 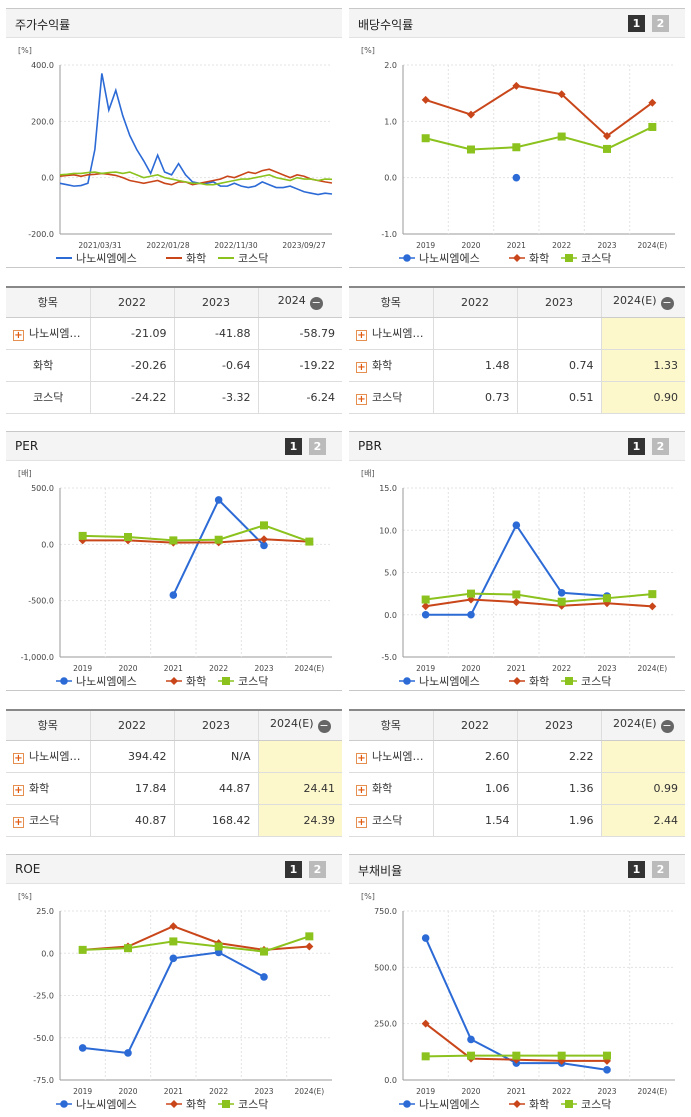 I want to click on table-row: + 코스닥 1.54 1.96 2.44, so click(x=517, y=820).